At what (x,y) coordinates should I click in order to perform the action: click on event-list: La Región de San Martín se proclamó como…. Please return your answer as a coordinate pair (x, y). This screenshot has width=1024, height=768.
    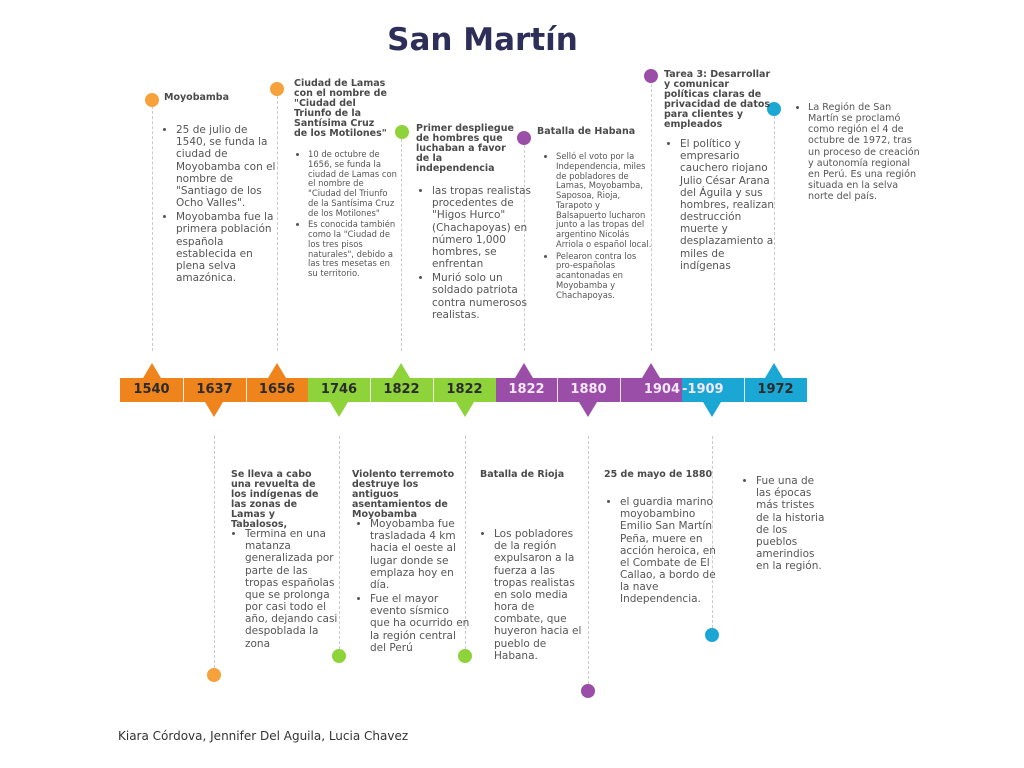
    Looking at the image, I should click on (857, 153).